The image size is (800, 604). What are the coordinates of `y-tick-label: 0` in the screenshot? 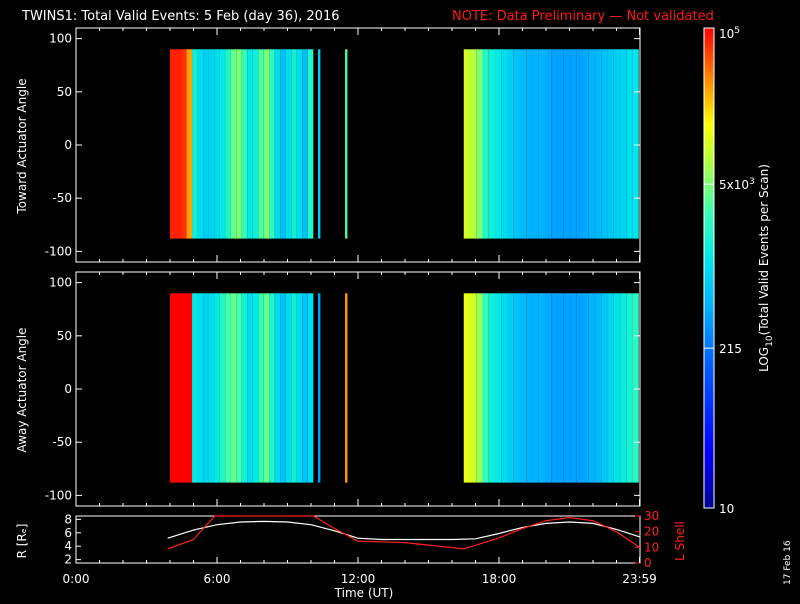 It's located at (68, 389).